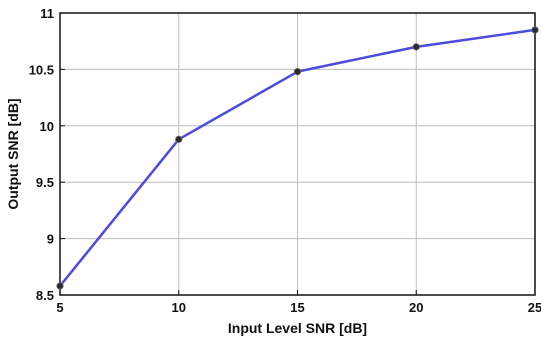  Describe the element at coordinates (59, 307) in the screenshot. I see `x-tick-label: 5` at that location.